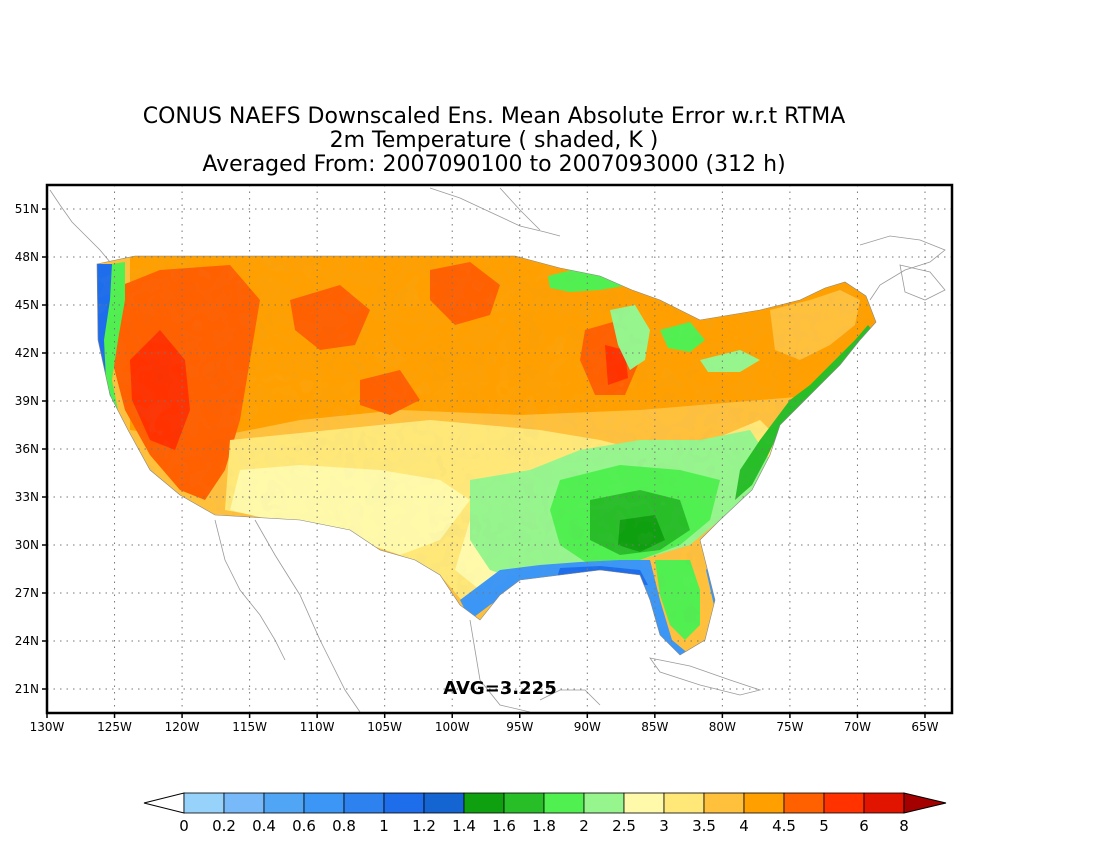 The width and height of the screenshot is (1100, 850). Describe the element at coordinates (47, 727) in the screenshot. I see `lon-tick-label: 130W` at that location.